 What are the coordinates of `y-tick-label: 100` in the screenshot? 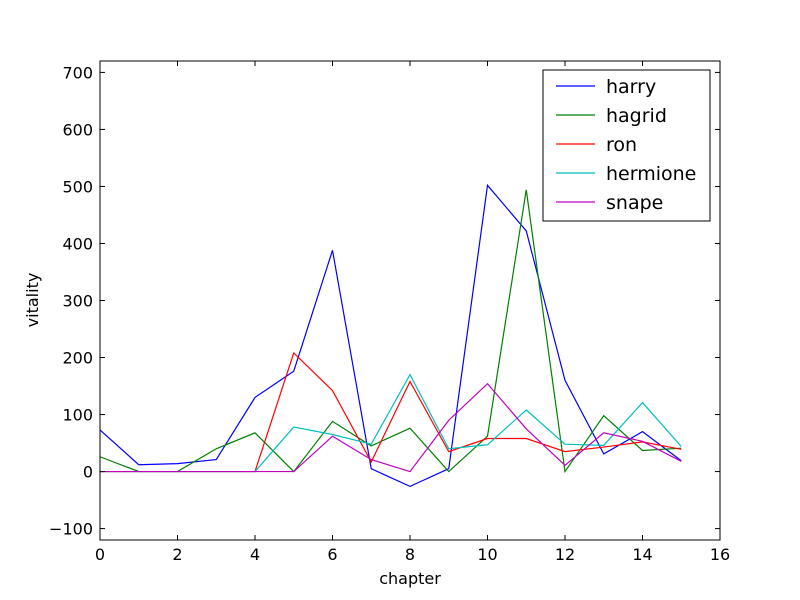 It's located at (77, 415).